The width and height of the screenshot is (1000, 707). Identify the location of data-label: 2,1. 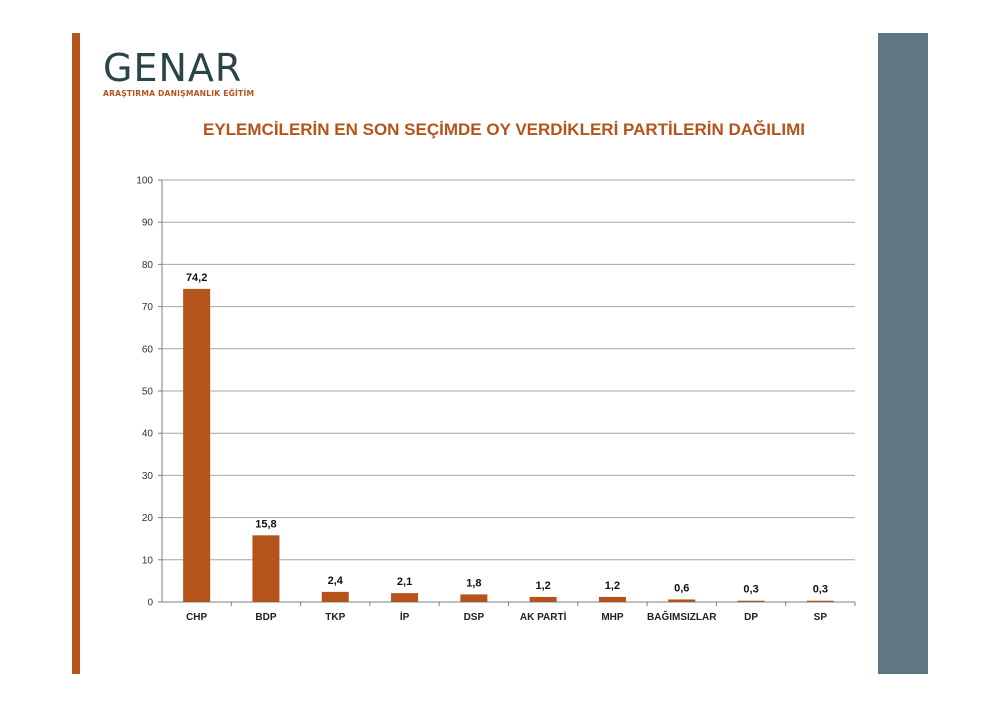
(404, 582).